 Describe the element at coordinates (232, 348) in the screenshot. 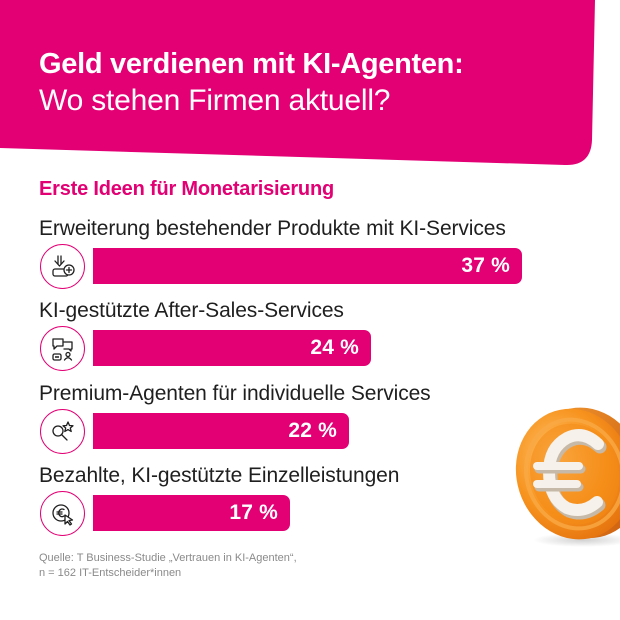

I see `bar-24: 24 %` at that location.